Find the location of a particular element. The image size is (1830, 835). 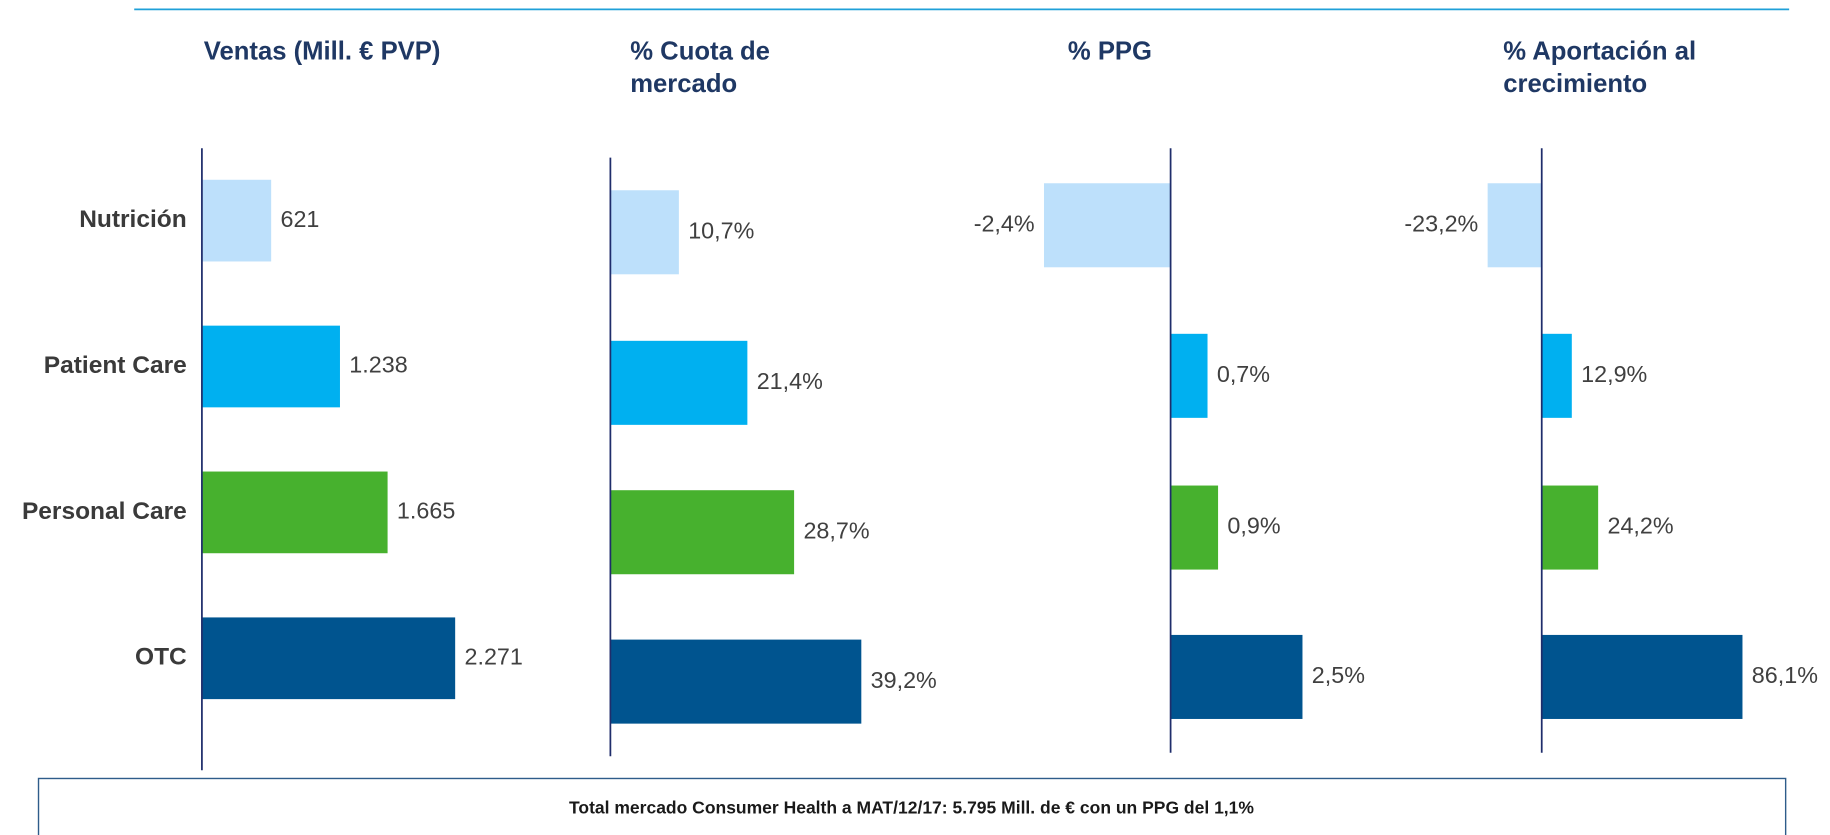

panel-title: % Cuota de is located at coordinates (700, 51).